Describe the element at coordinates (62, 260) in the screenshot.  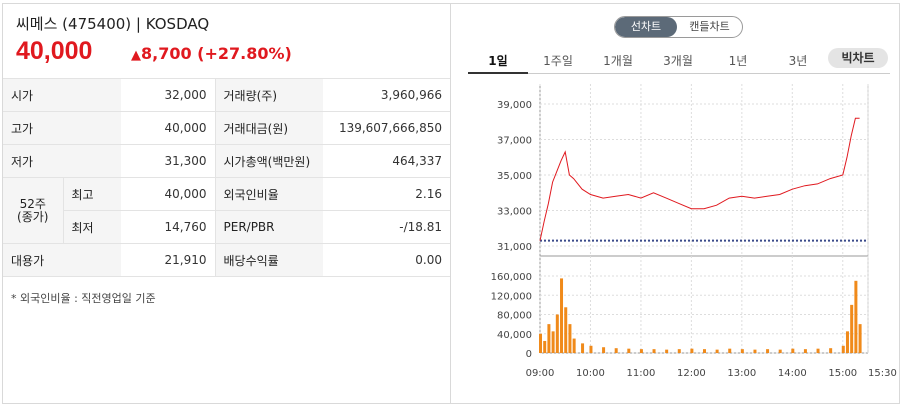
I see `ref-price-label: 대용가` at that location.